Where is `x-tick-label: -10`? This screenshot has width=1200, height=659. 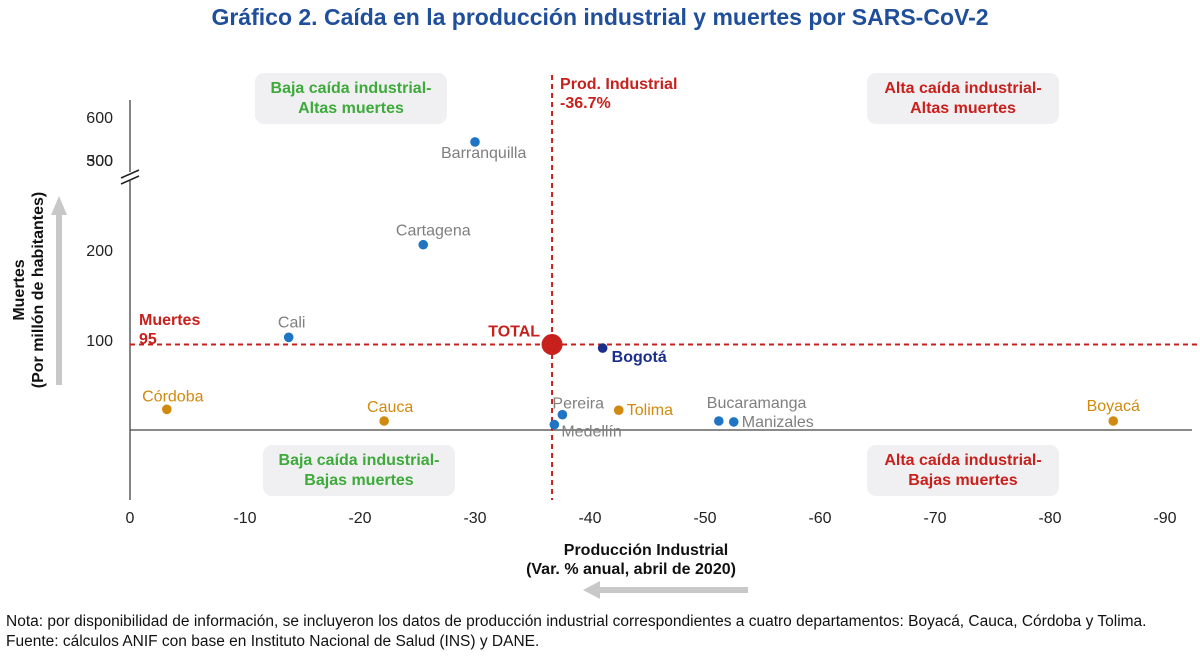 x-tick-label: -10 is located at coordinates (244, 518).